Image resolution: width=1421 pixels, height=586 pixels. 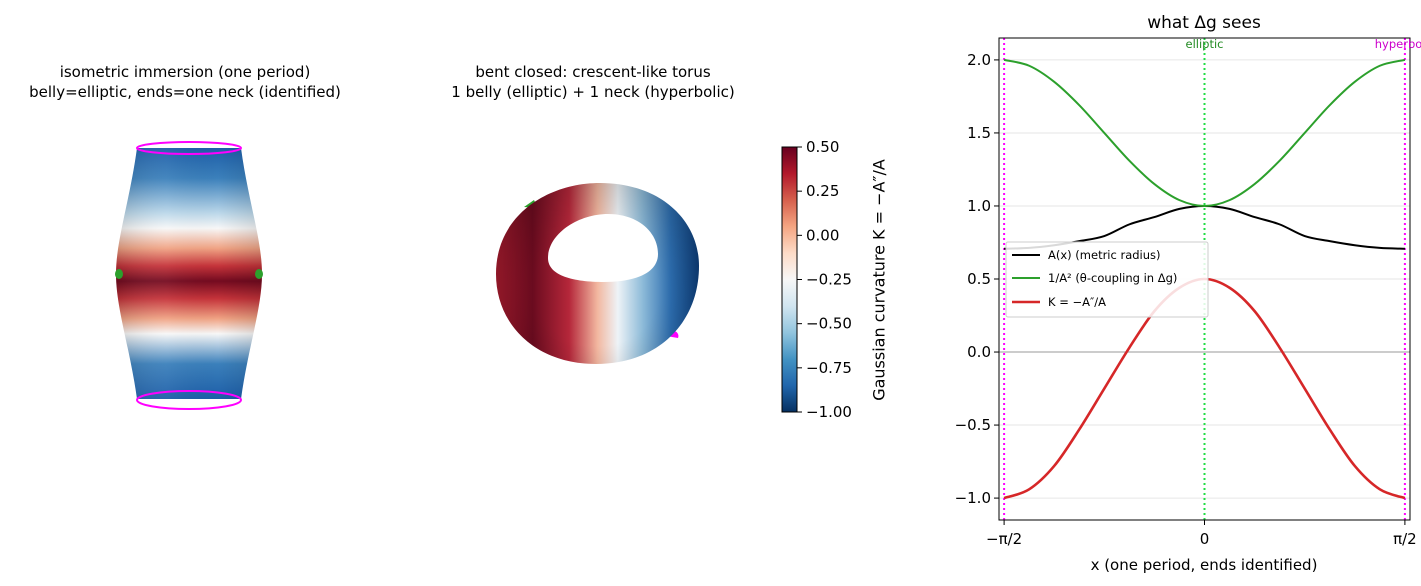 What do you see at coordinates (822, 191) in the screenshot?
I see `colorbar-tick-label: 0.25` at bounding box center [822, 191].